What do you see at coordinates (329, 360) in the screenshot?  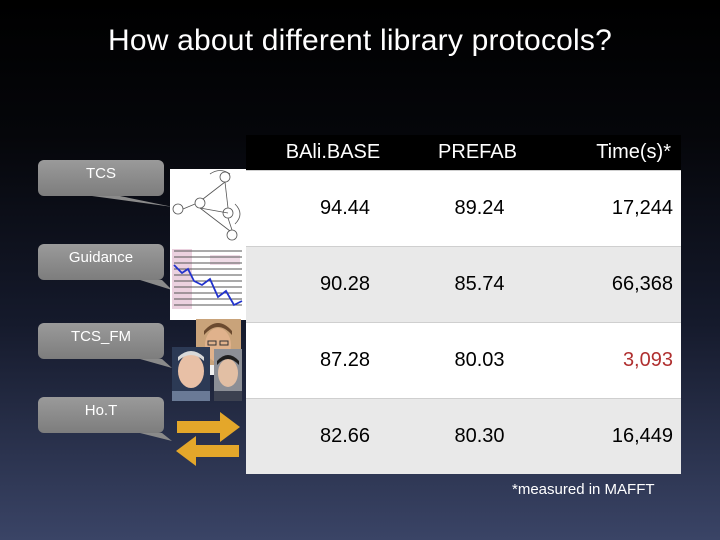 I see `cell-balibase: 87.28` at bounding box center [329, 360].